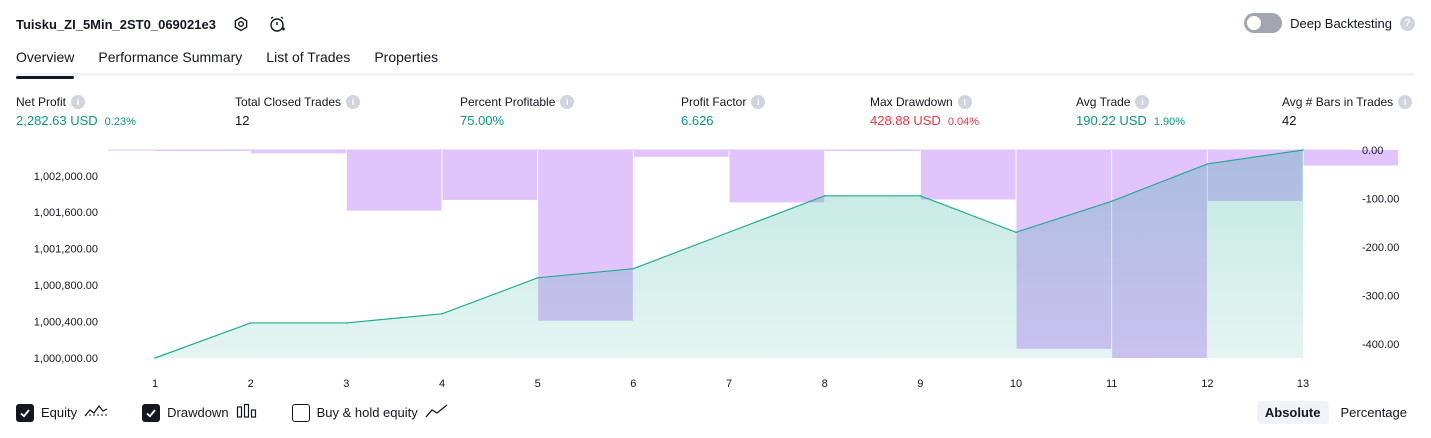 This screenshot has width=1431, height=438. I want to click on metric-label: Max Drawdown, so click(911, 102).